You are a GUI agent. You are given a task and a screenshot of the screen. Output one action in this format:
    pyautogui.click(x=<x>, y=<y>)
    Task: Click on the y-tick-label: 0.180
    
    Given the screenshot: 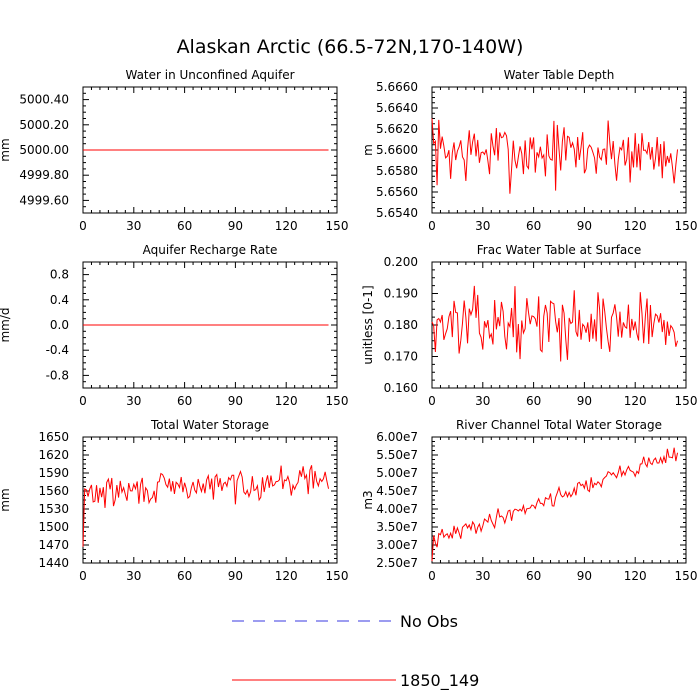 What is the action you would take?
    pyautogui.click(x=401, y=325)
    